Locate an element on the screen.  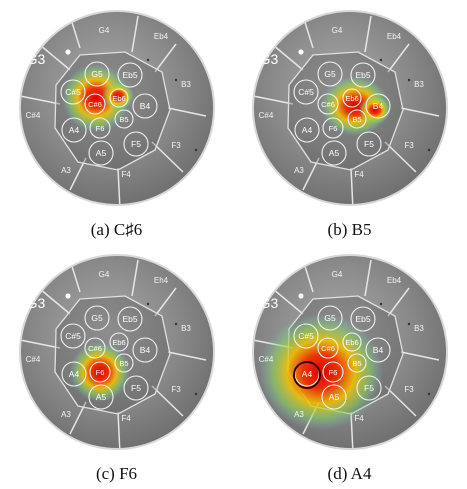
panel-caption: (a) C♯6 is located at coordinates (116, 229).